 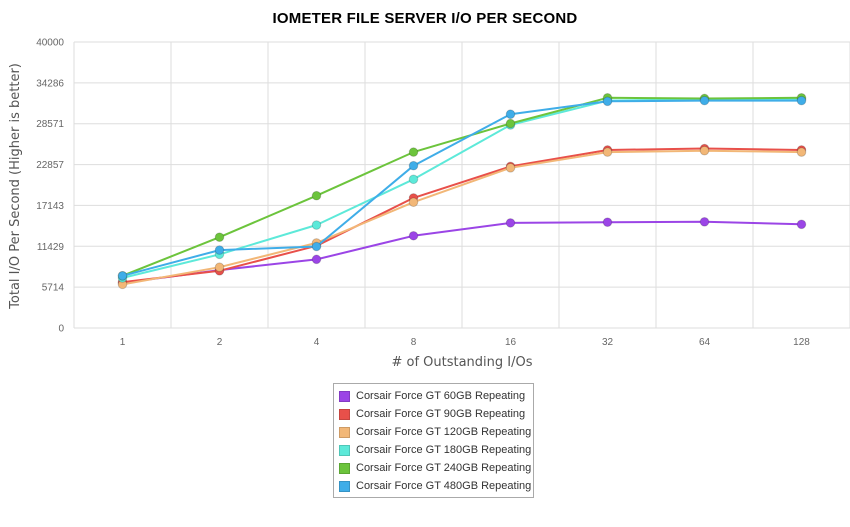 I want to click on y-tick-label: 0, so click(x=61, y=329).